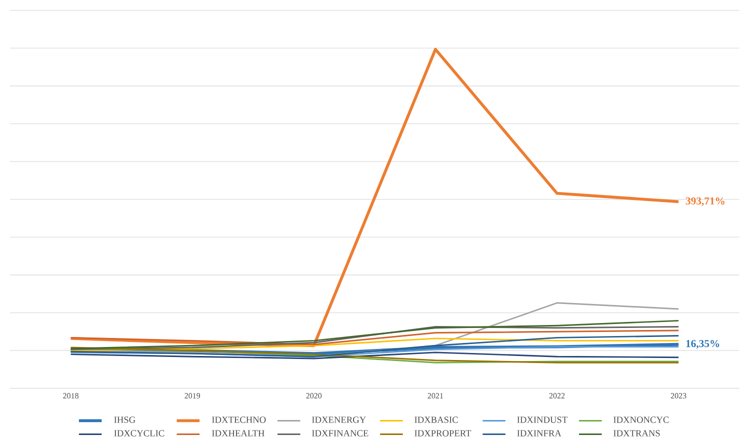 The width and height of the screenshot is (750, 443). Describe the element at coordinates (542, 419) in the screenshot. I see `legend-label: IDXINDUST` at that location.